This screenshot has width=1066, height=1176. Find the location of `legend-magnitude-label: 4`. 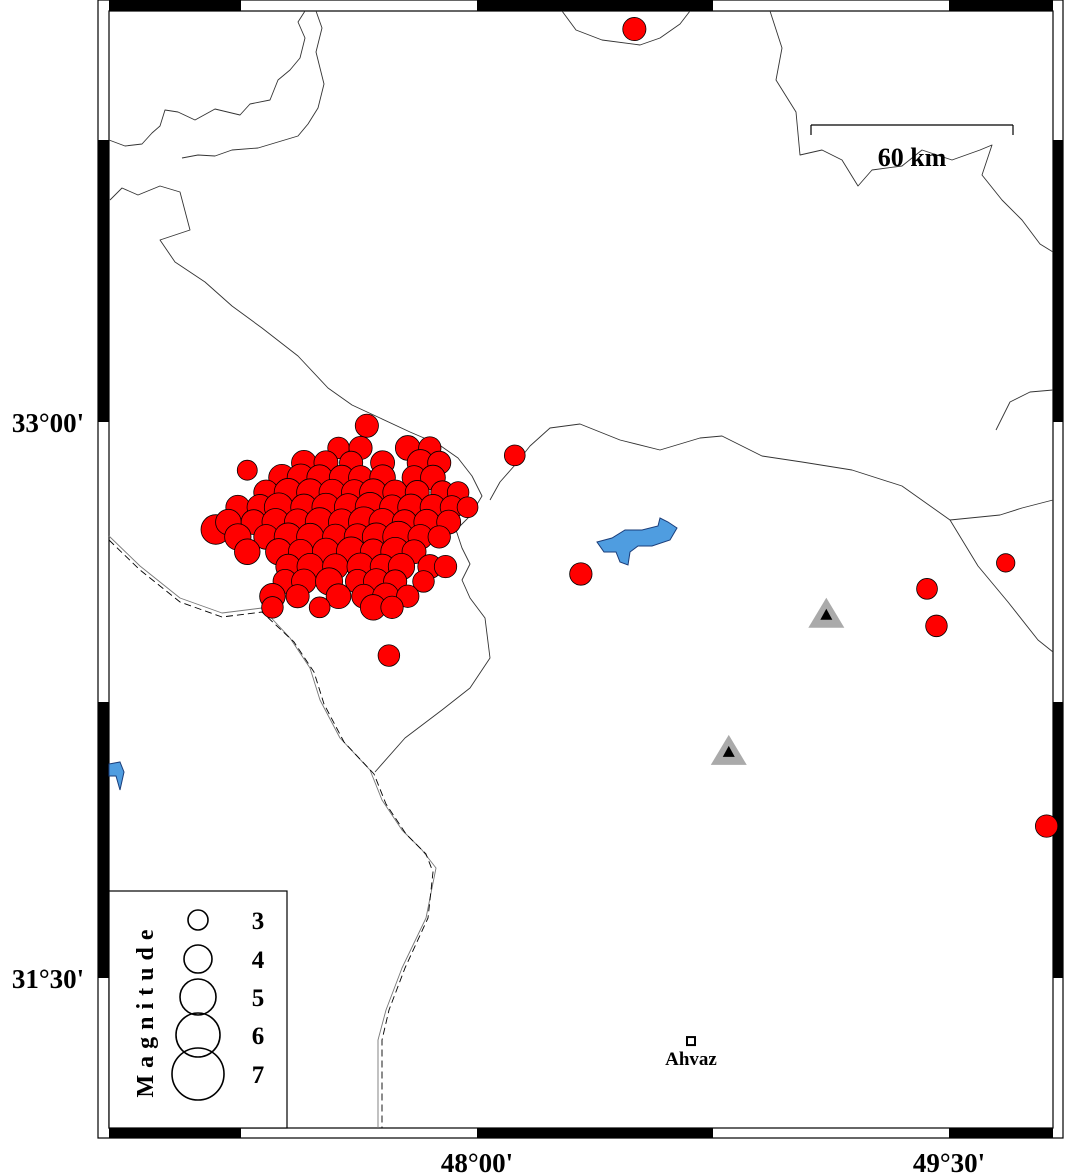

legend-magnitude-label: 4 is located at coordinates (258, 960).